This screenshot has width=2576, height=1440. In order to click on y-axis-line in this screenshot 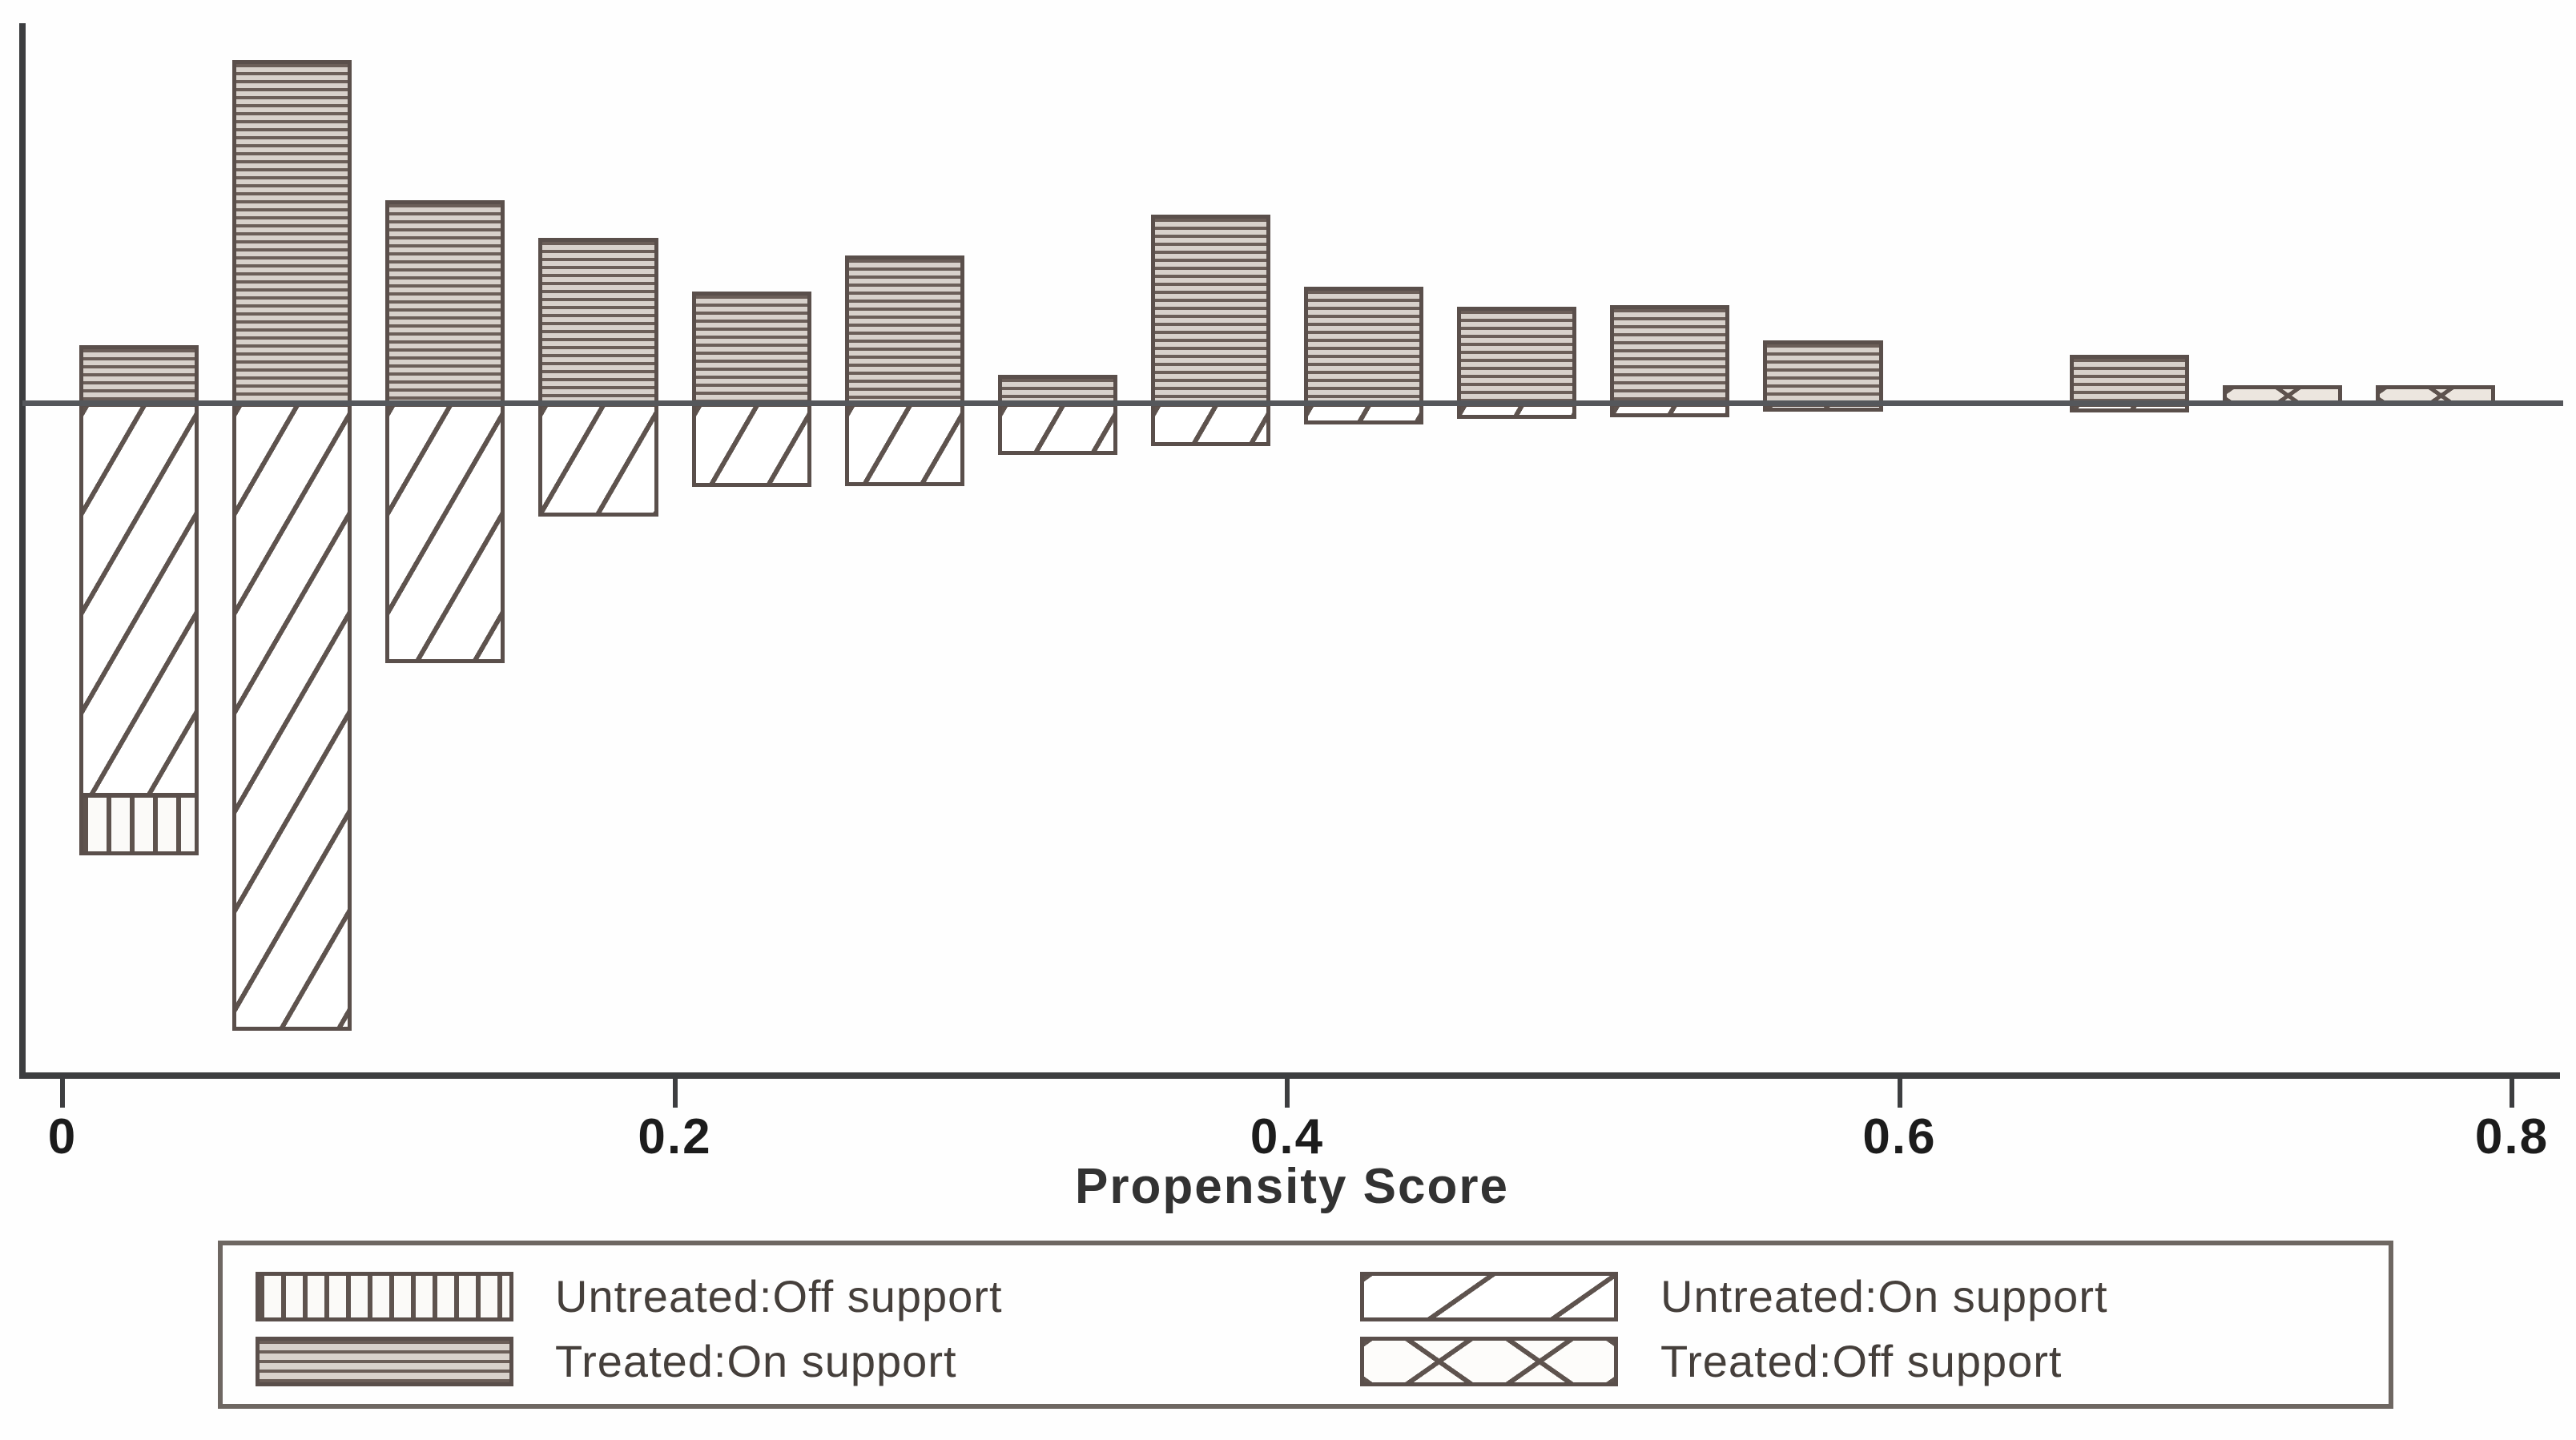, I will do `click(22, 551)`.